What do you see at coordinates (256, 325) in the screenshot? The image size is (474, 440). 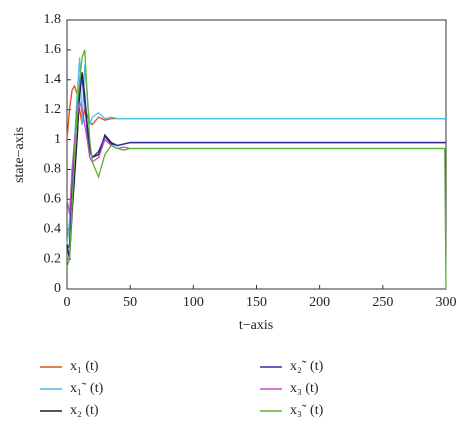 I see `x-axis-label: t−axis` at bounding box center [256, 325].